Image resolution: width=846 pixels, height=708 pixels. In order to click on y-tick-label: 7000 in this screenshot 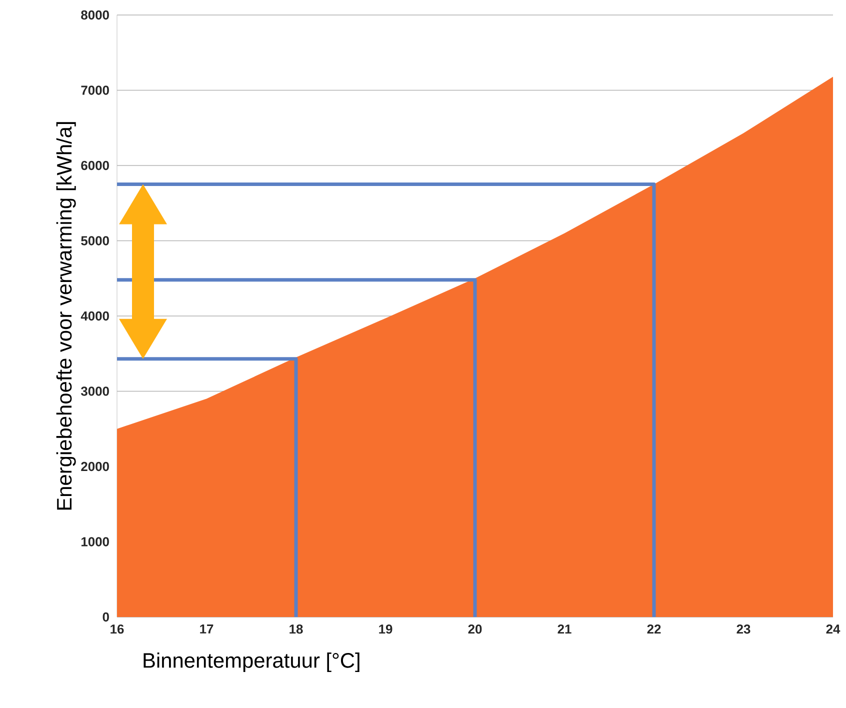, I will do `click(95, 90)`.